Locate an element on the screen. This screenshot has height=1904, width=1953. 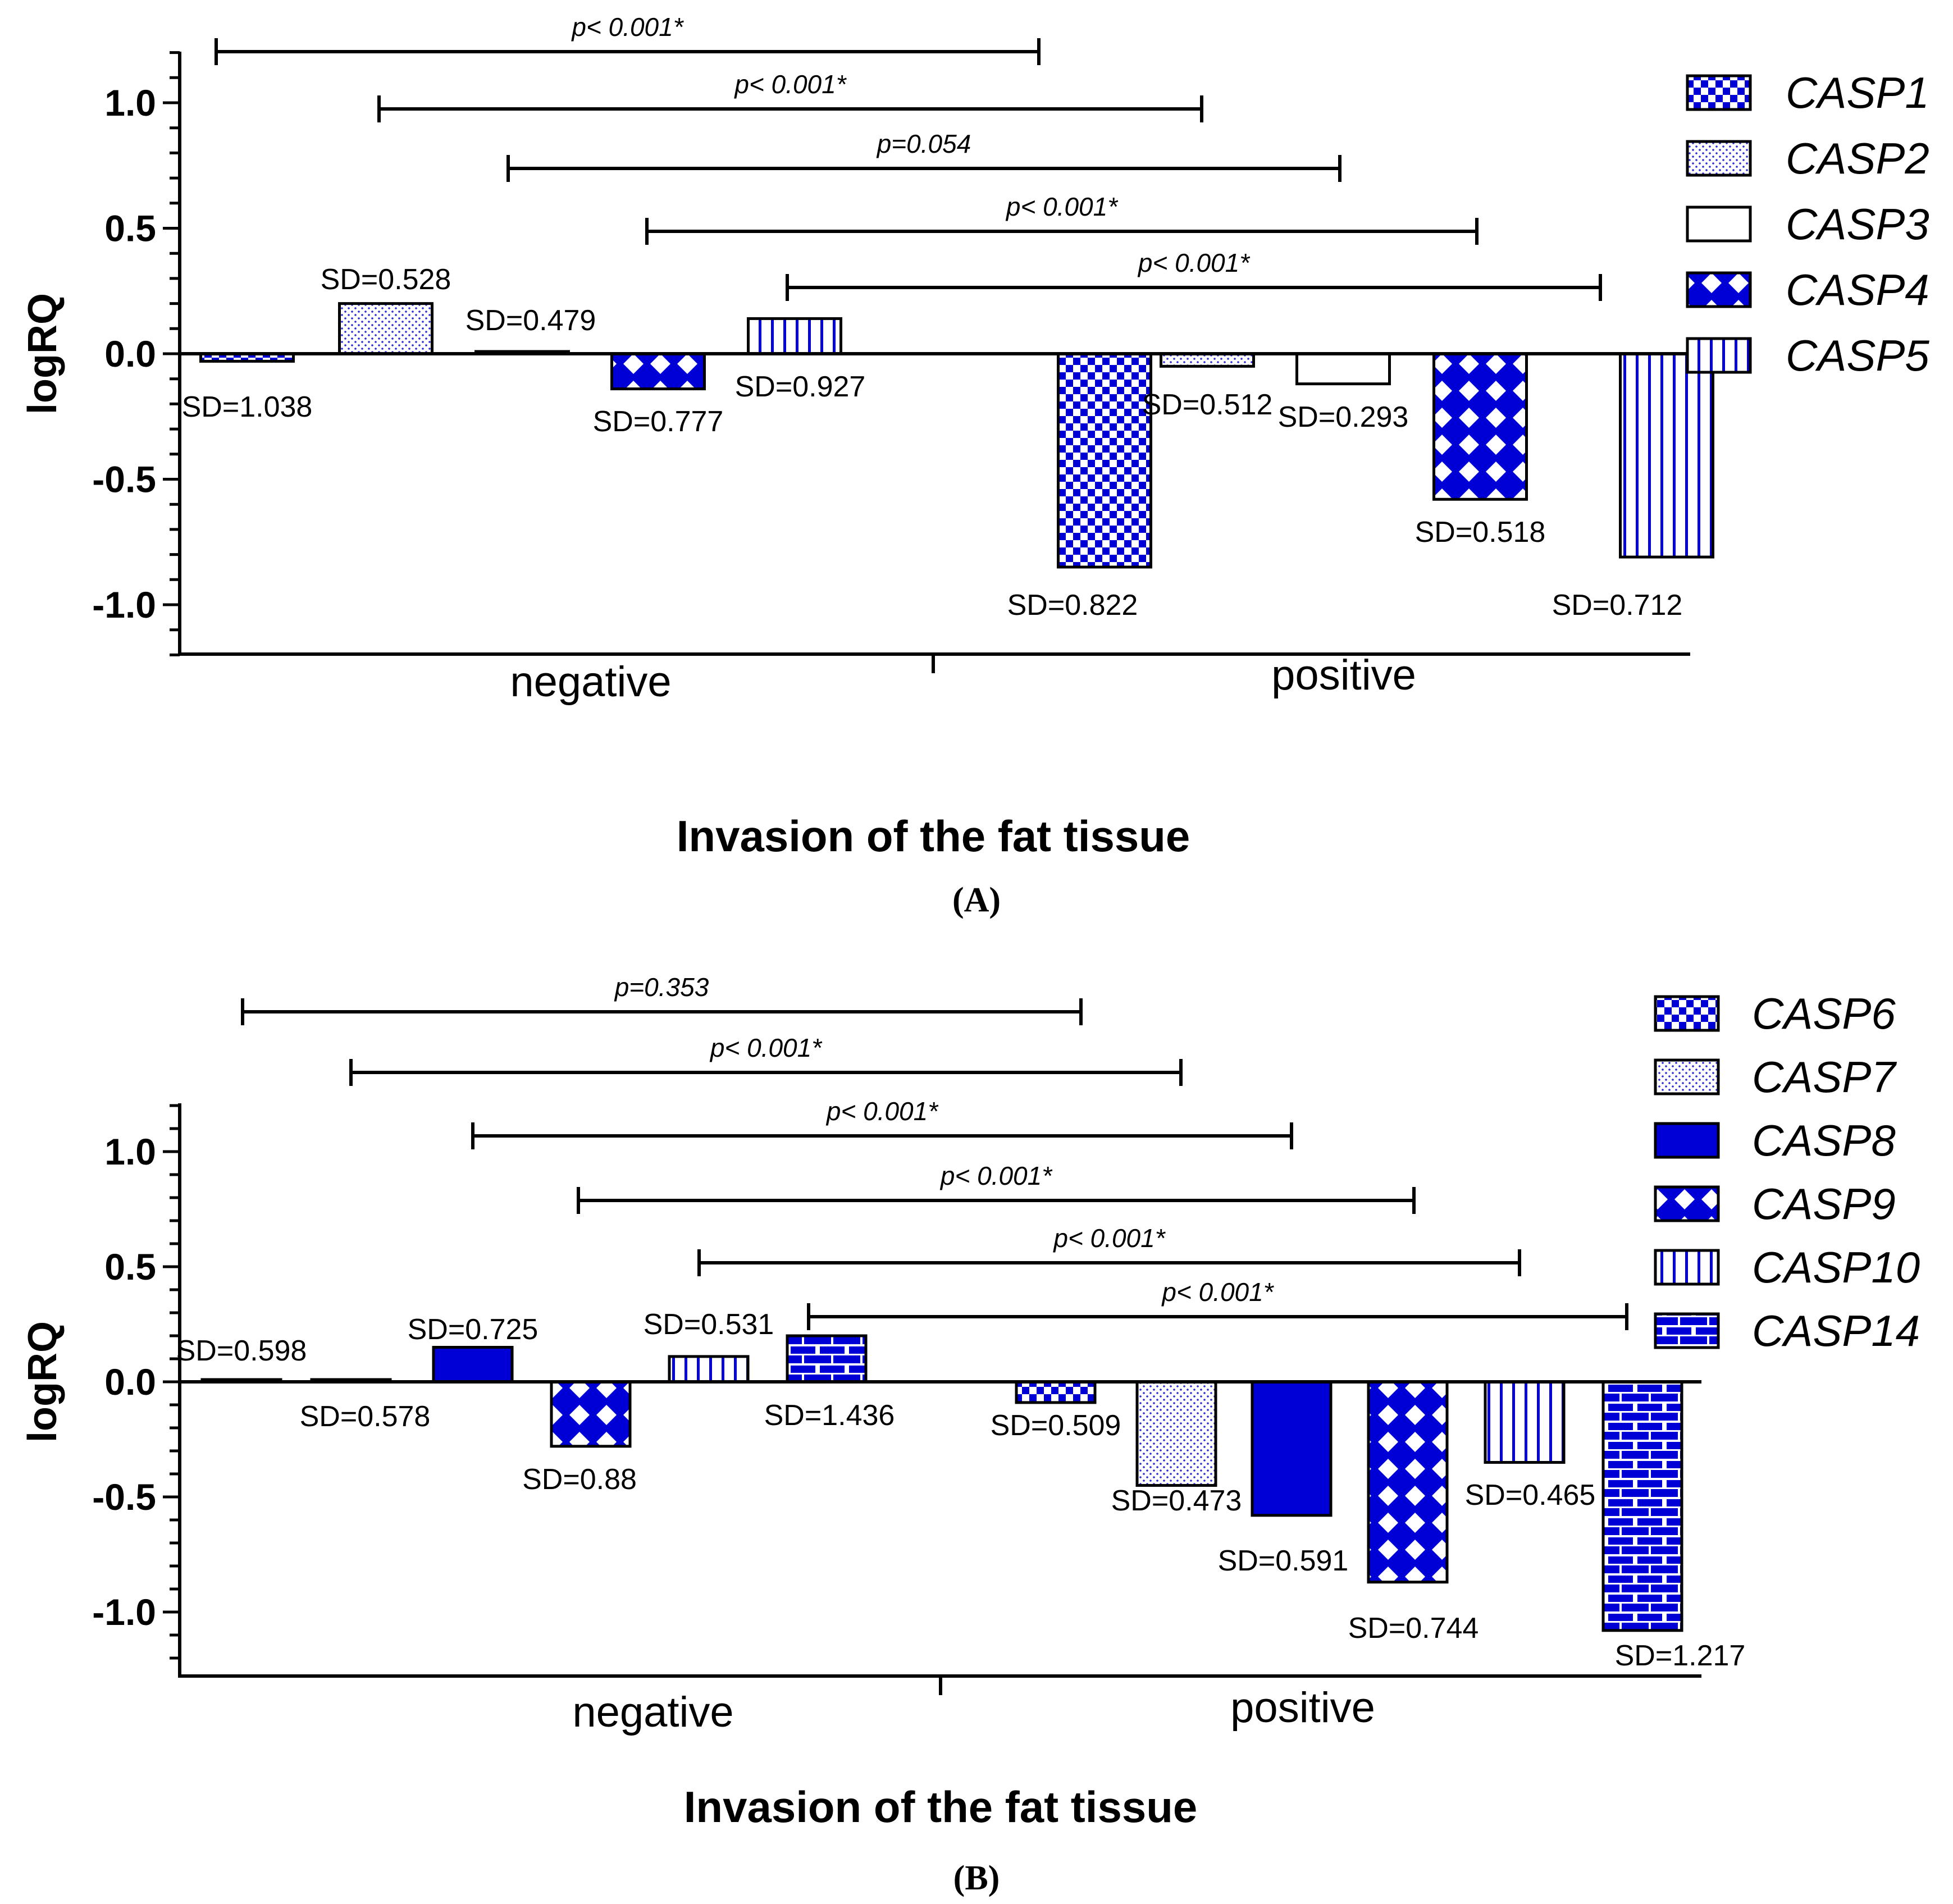
legend-label: CASP10 is located at coordinates (1836, 1267).